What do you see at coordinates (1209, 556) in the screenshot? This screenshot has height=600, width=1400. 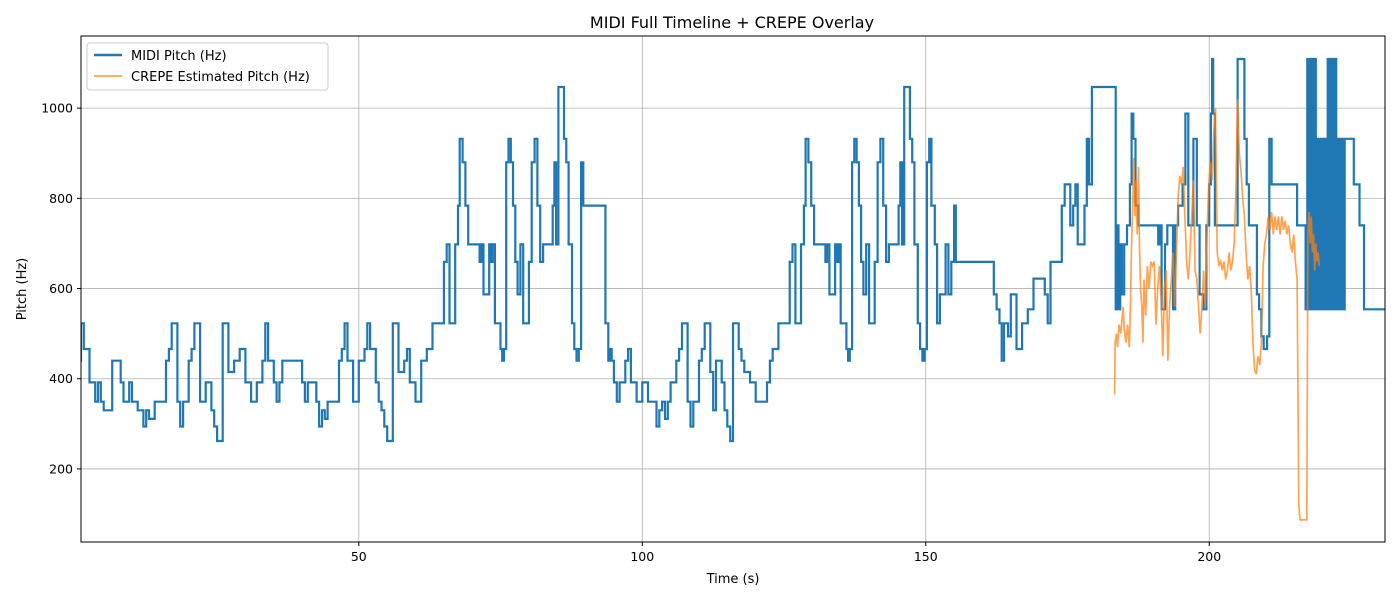 I see `x-tick-label-3: 200` at bounding box center [1209, 556].